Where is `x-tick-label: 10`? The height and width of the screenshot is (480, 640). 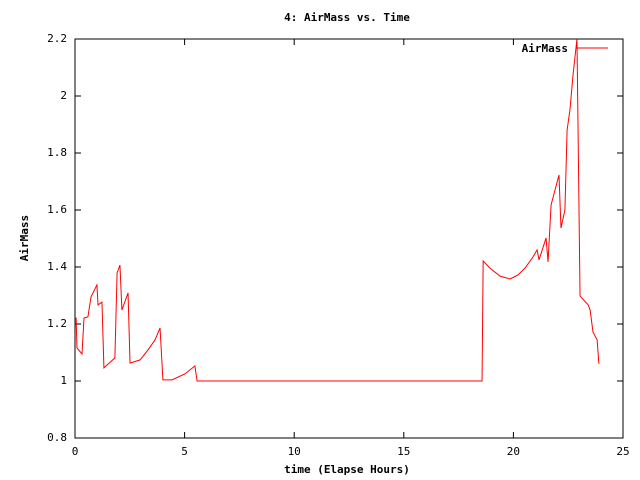 x-tick-label: 10 is located at coordinates (294, 451).